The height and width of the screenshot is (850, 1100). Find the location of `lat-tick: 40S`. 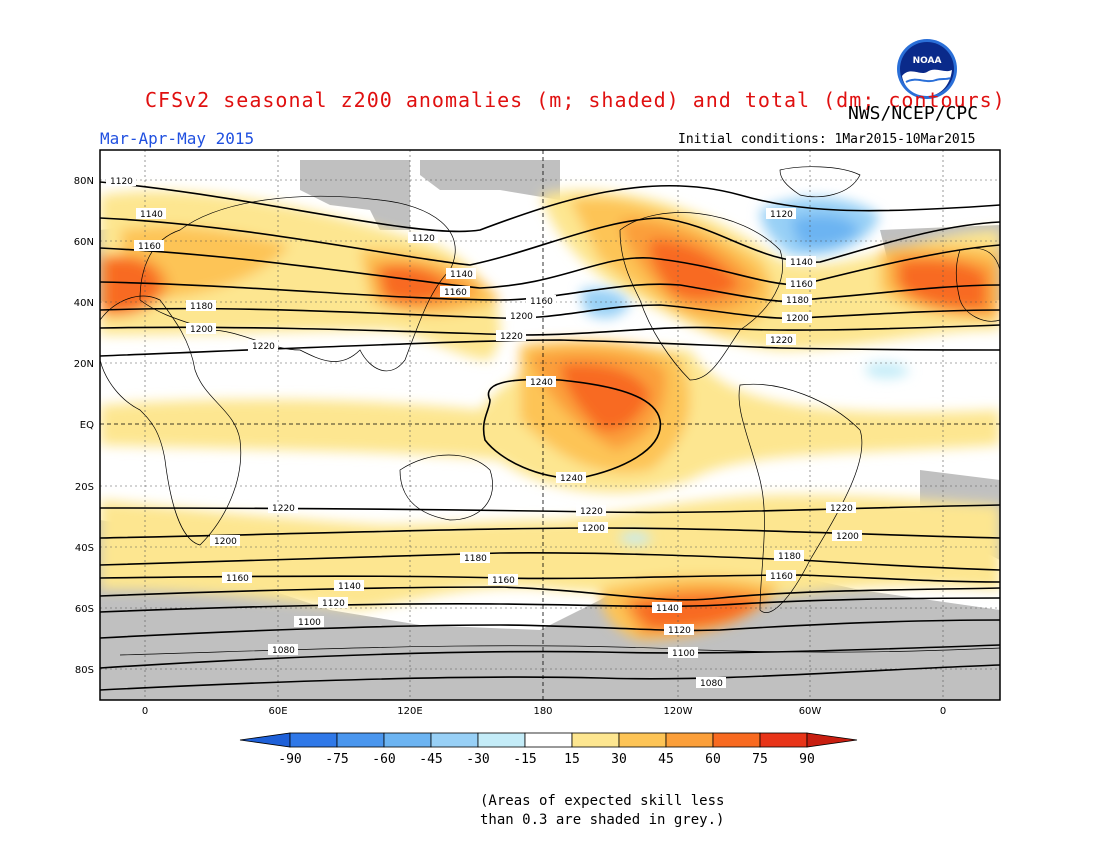

lat-tick: 40S is located at coordinates (84, 548).